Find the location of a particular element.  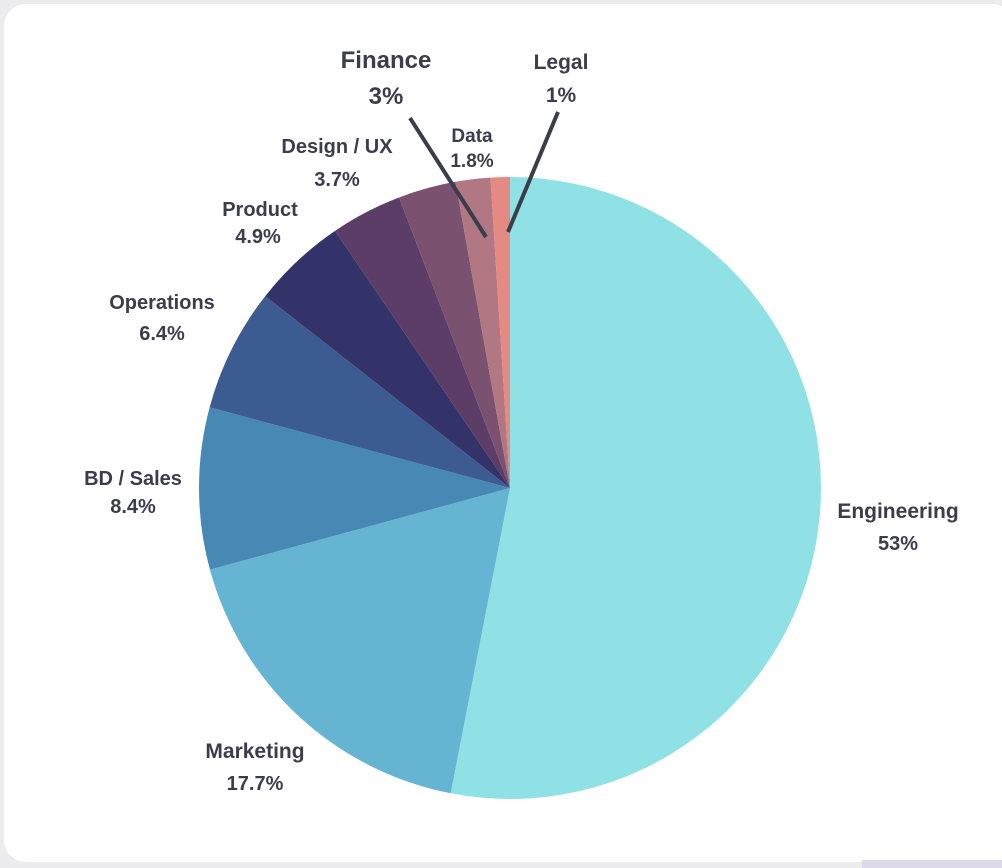

pie-slice-product is located at coordinates (387, 359).